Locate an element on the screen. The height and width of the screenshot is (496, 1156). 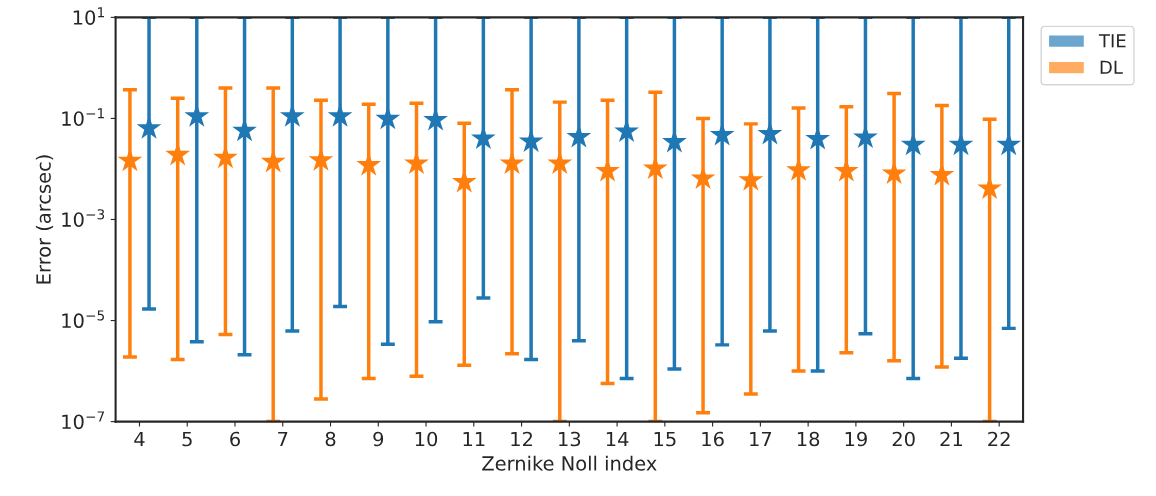
legend-label: DL is located at coordinates (1111, 67).